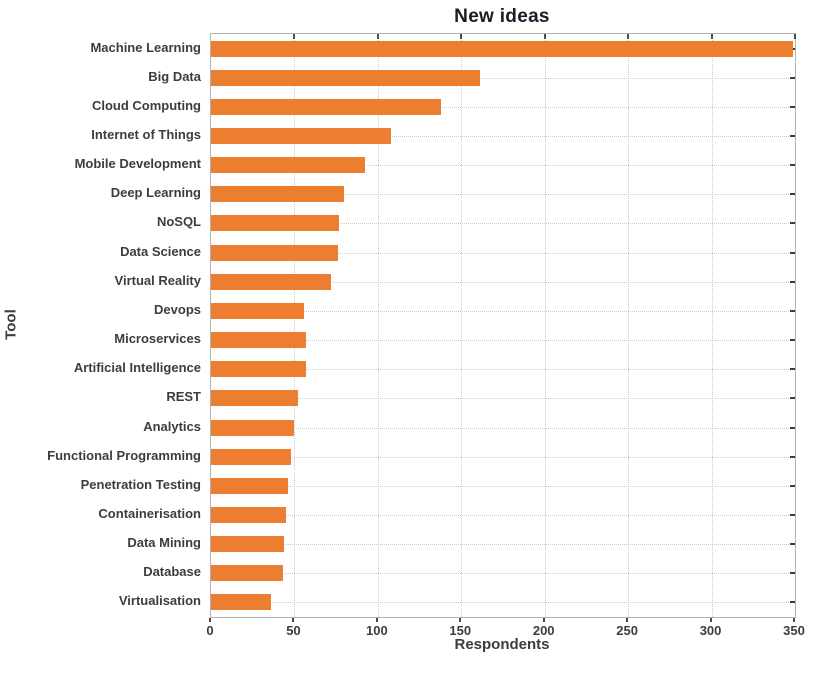 This screenshot has width=836, height=673. Describe the element at coordinates (146, 135) in the screenshot. I see `category-label: Internet of Things` at that location.